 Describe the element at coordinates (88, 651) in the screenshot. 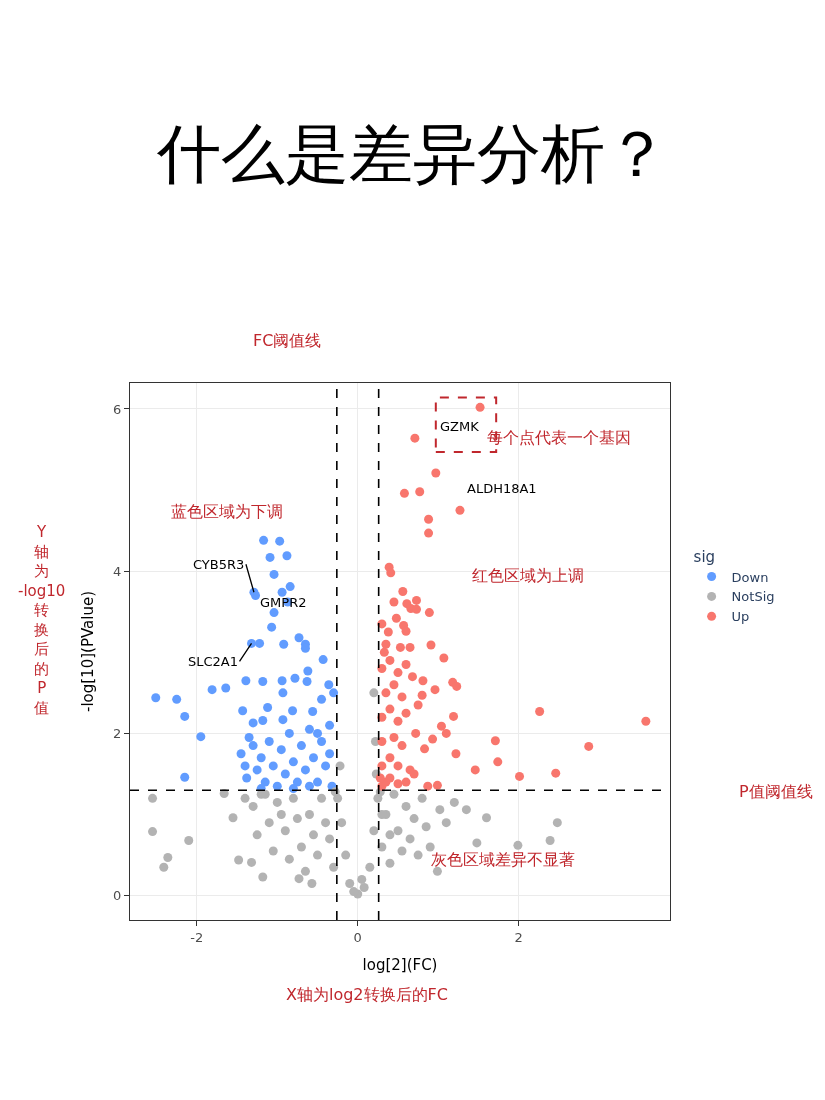

I see `y-axis-title: -log[10](PValue)` at that location.